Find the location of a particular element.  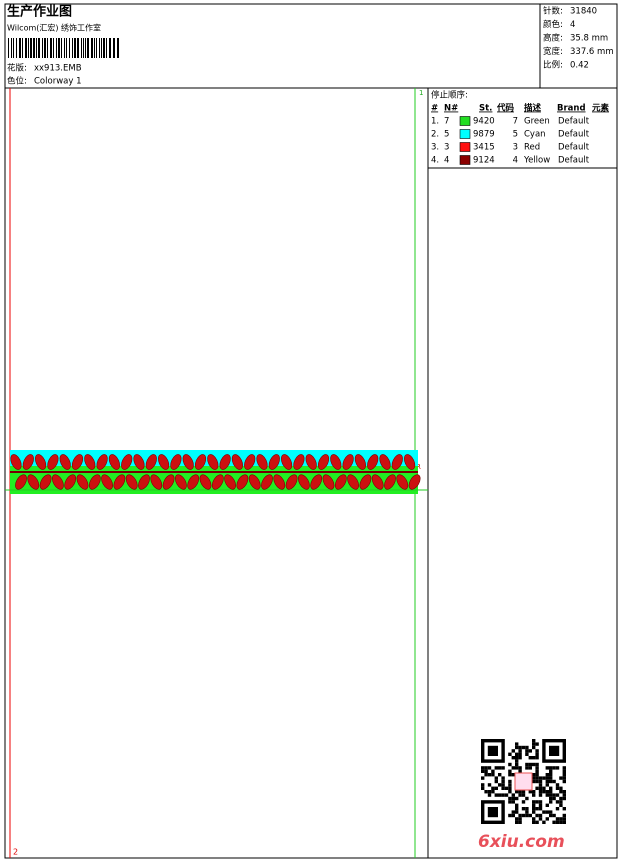

row-index: 1. is located at coordinates (435, 122).